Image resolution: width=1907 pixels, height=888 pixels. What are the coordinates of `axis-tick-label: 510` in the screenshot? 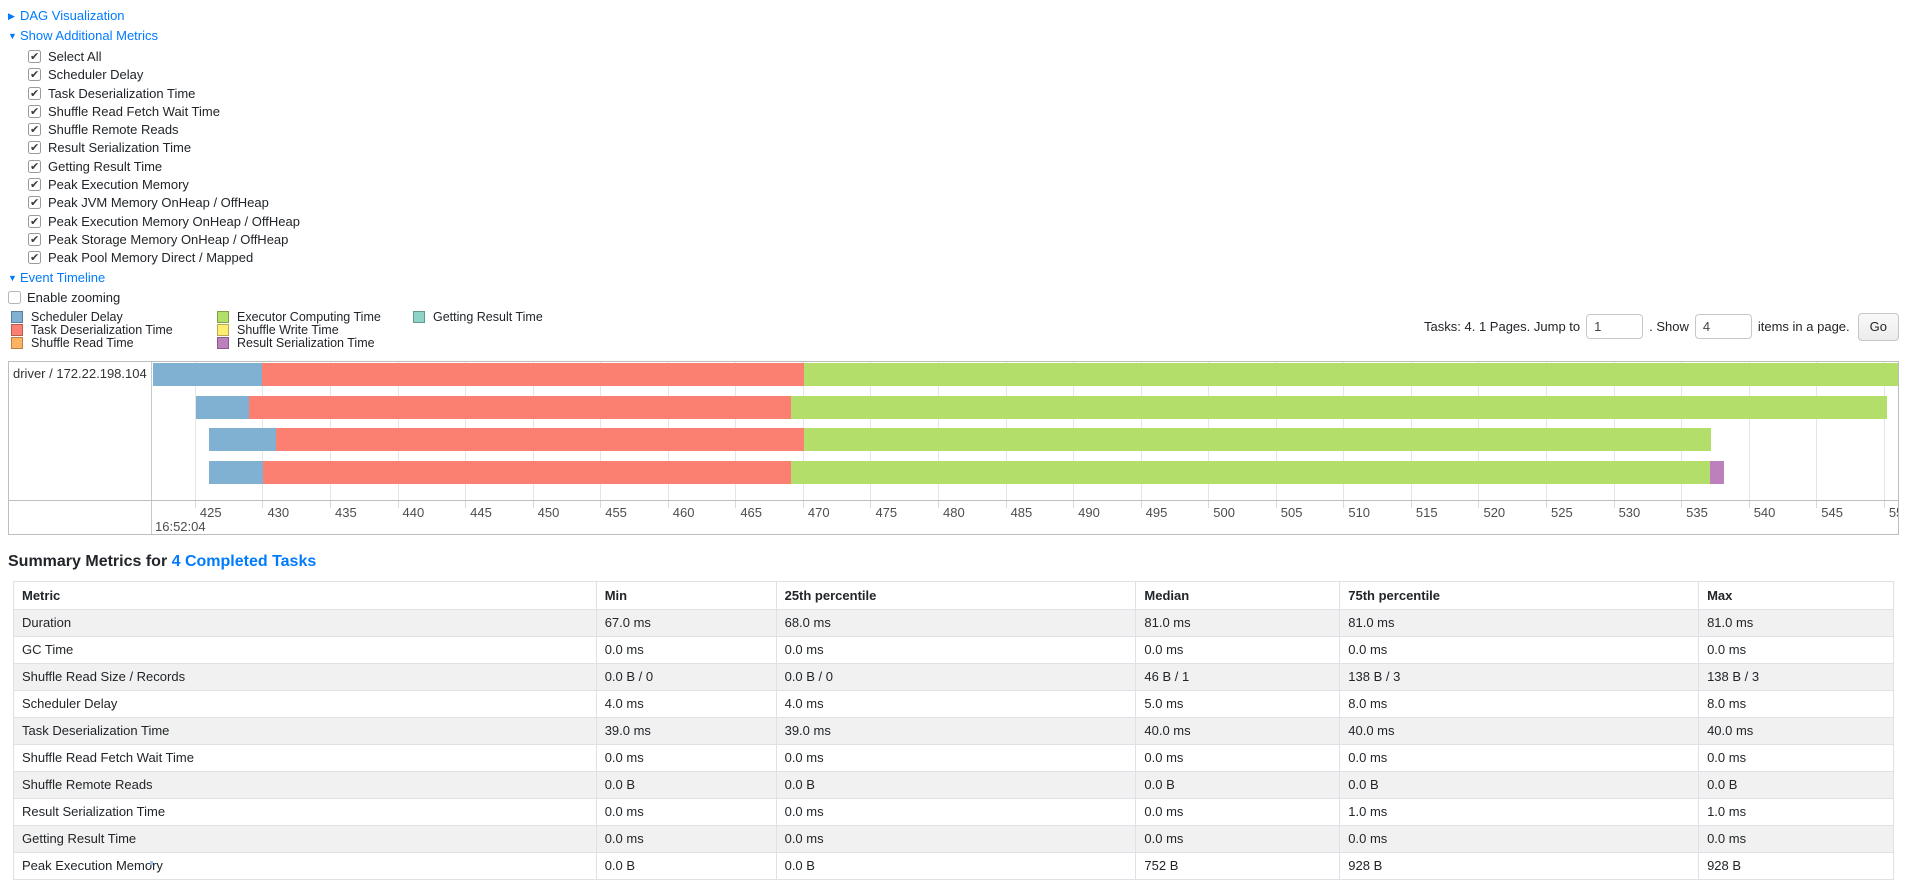 It's located at (1359, 512).